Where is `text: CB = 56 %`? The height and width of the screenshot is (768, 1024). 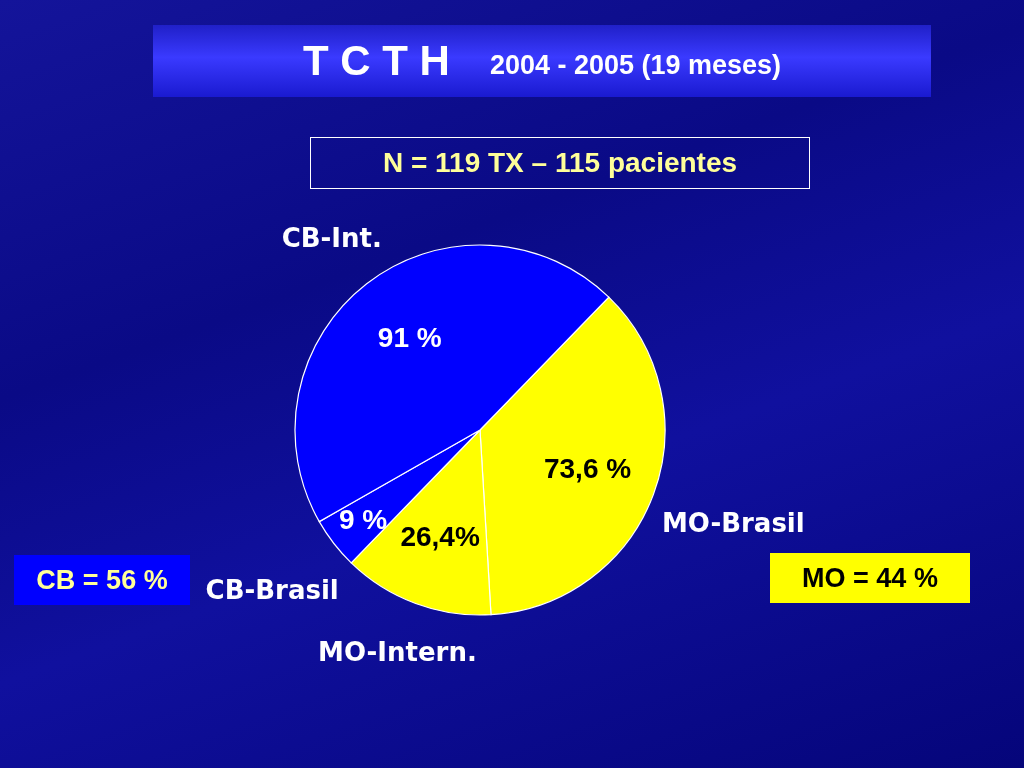 text: CB = 56 % is located at coordinates (102, 580).